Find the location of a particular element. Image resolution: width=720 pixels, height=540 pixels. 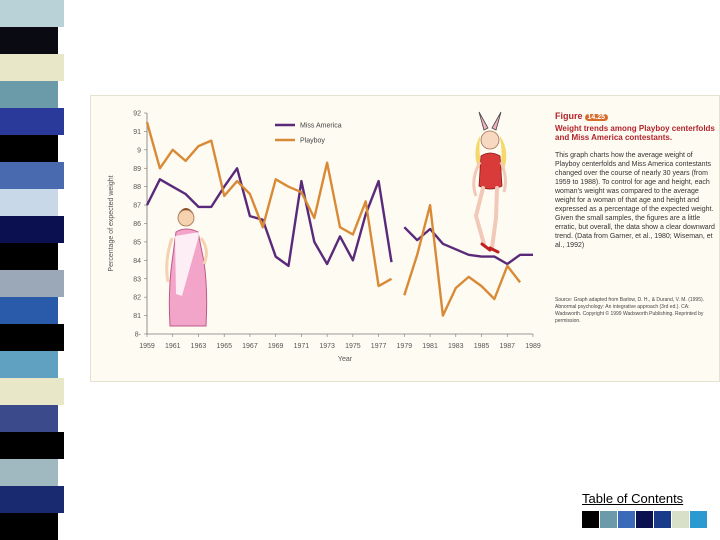

y-tick-label: 92 is located at coordinates (137, 114).